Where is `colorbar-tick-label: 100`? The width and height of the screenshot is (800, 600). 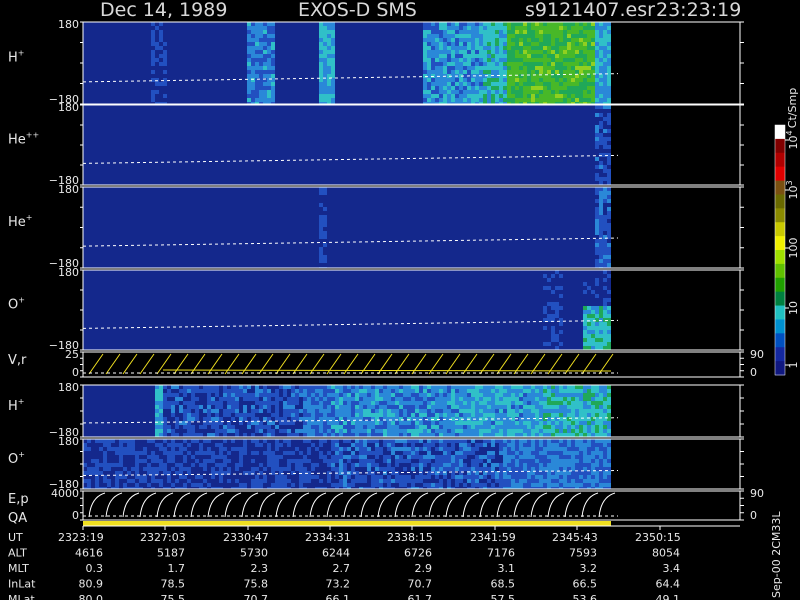
colorbar-tick-label: 100 is located at coordinates (793, 248).